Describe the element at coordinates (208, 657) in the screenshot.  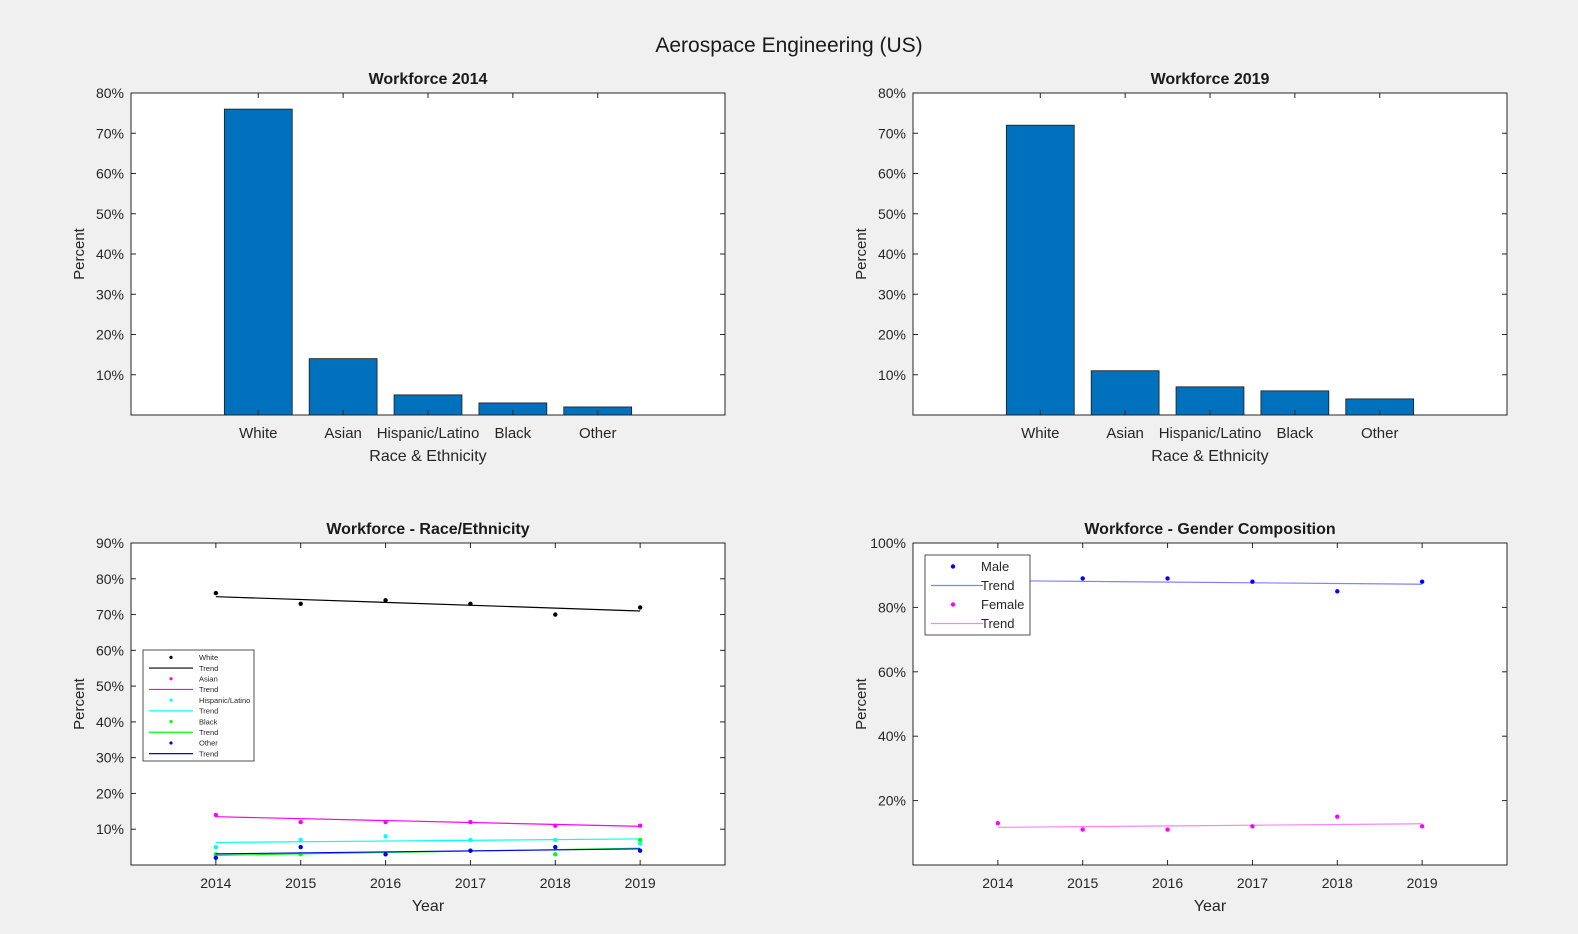
I see `legend-label: White` at that location.